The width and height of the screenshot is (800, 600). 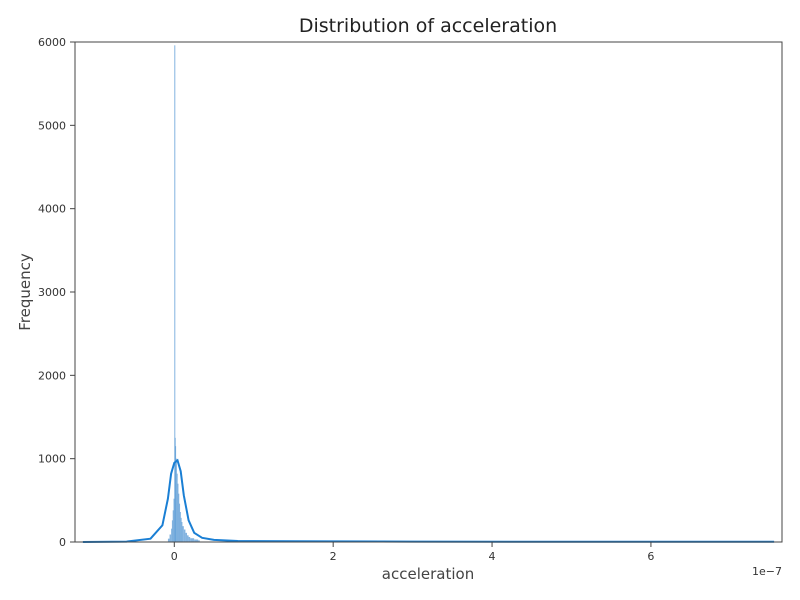 What do you see at coordinates (52, 42) in the screenshot?
I see `y-tick-label: 6000` at bounding box center [52, 42].